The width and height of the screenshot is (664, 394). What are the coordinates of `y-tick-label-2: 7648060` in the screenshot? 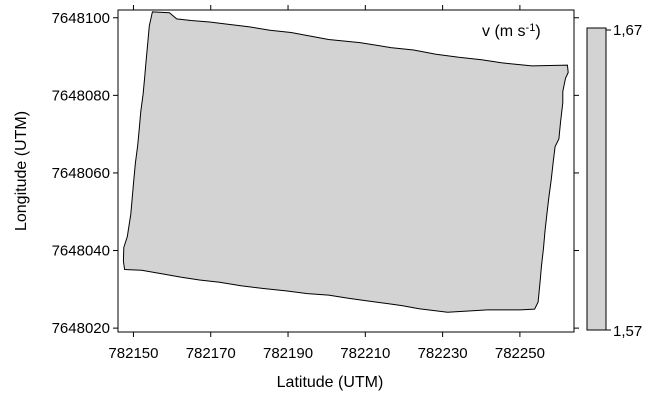 It's located at (81, 173).